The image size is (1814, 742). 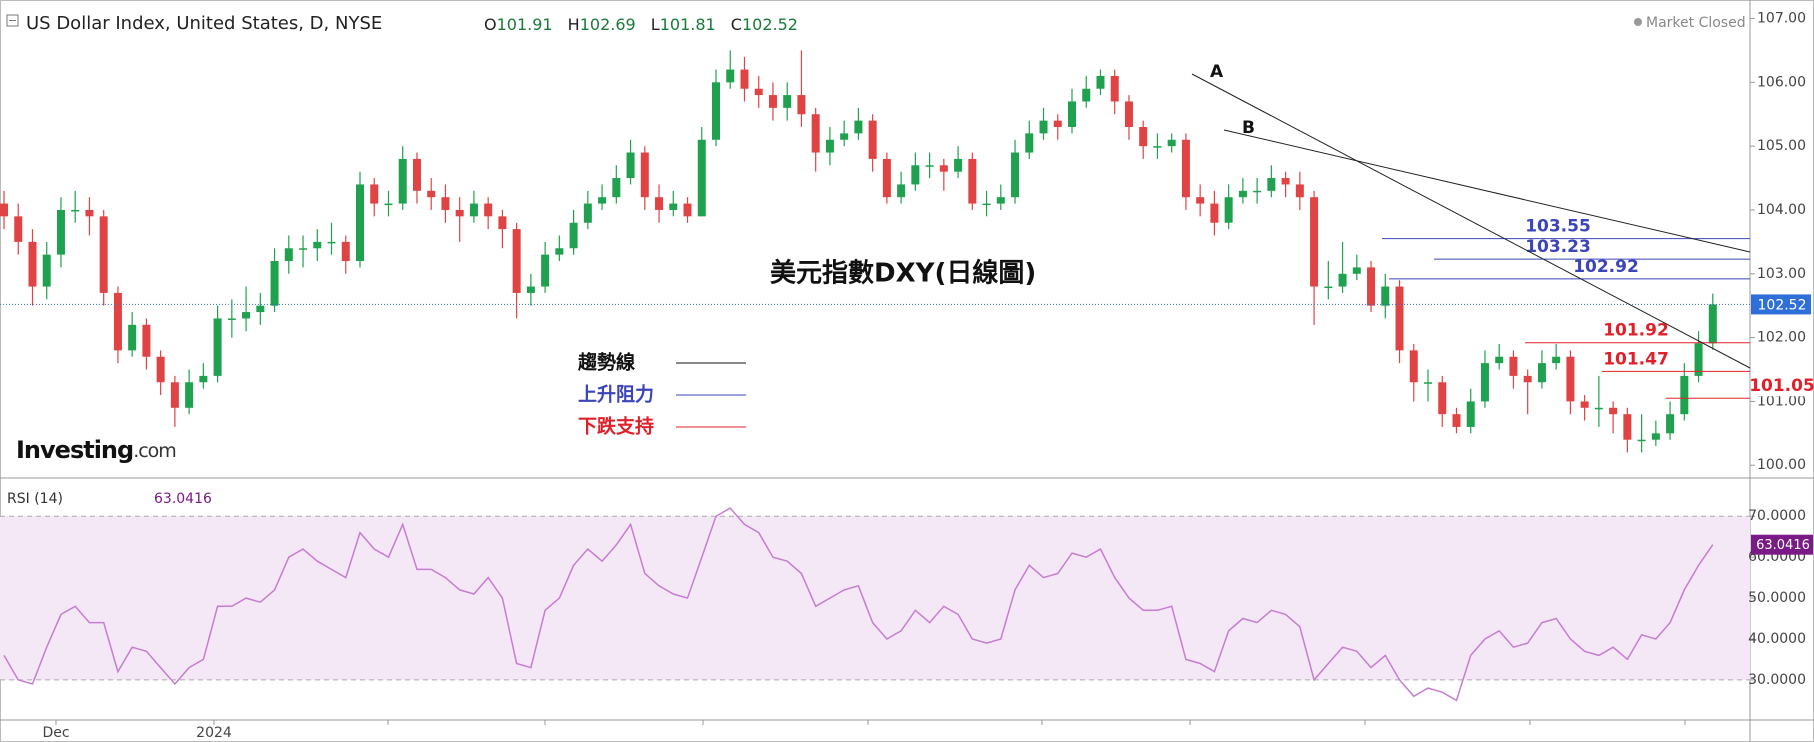 I want to click on y-tick-label: 103.00, so click(x=1781, y=274).